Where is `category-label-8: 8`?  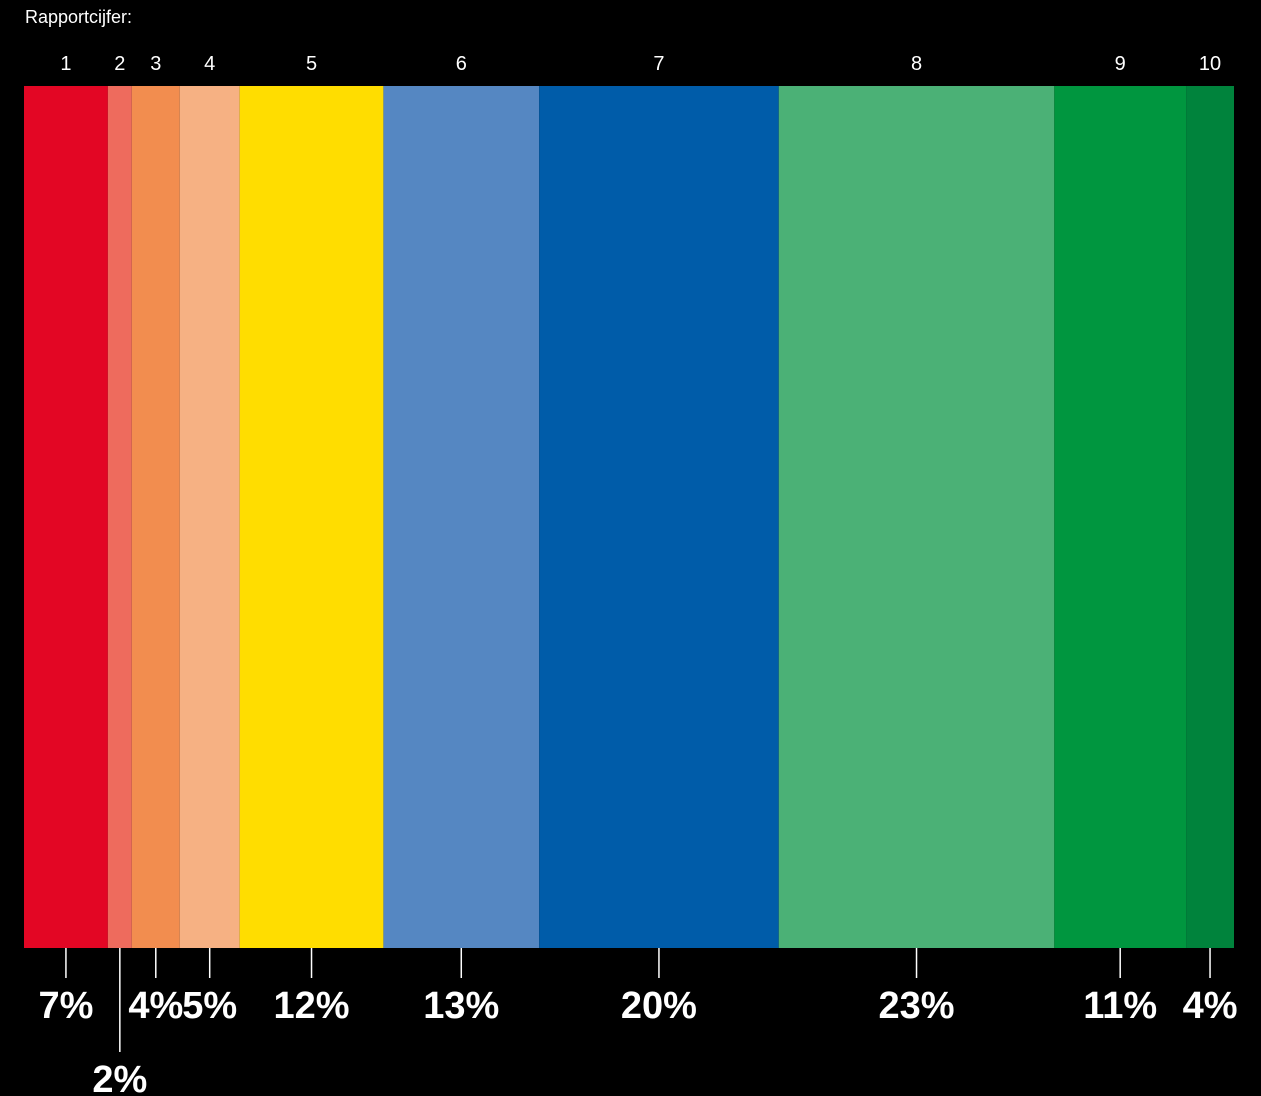 category-label-8: 8 is located at coordinates (916, 64).